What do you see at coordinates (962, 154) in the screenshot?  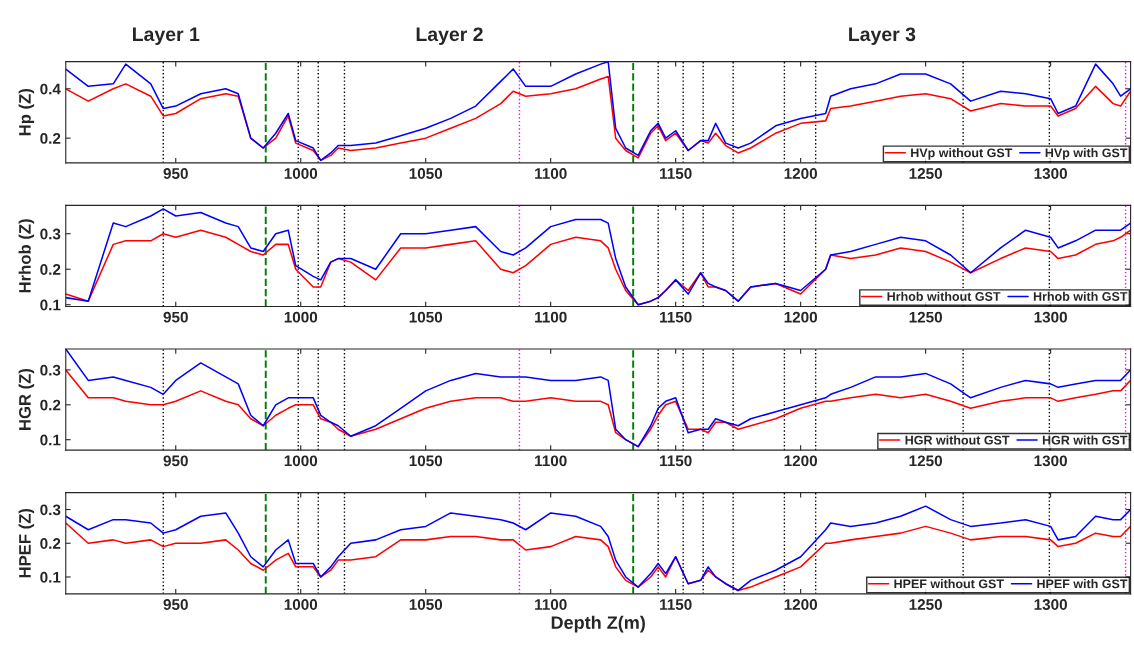 I see `legend-label: HVp without GST` at bounding box center [962, 154].